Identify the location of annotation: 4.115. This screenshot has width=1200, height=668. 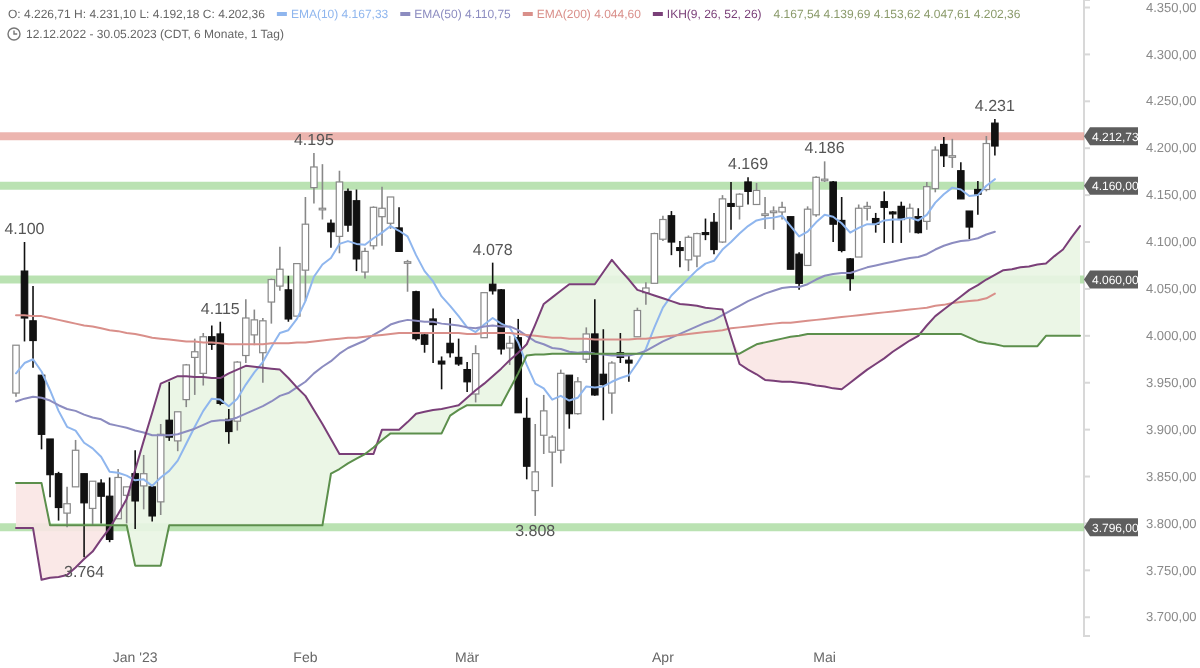
(220, 308).